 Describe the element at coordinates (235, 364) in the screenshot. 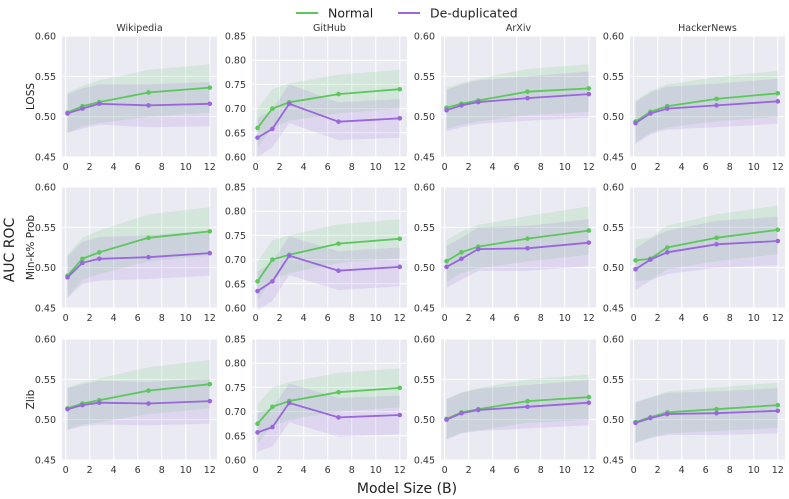

I see `y-tick-label: 0.80` at that location.